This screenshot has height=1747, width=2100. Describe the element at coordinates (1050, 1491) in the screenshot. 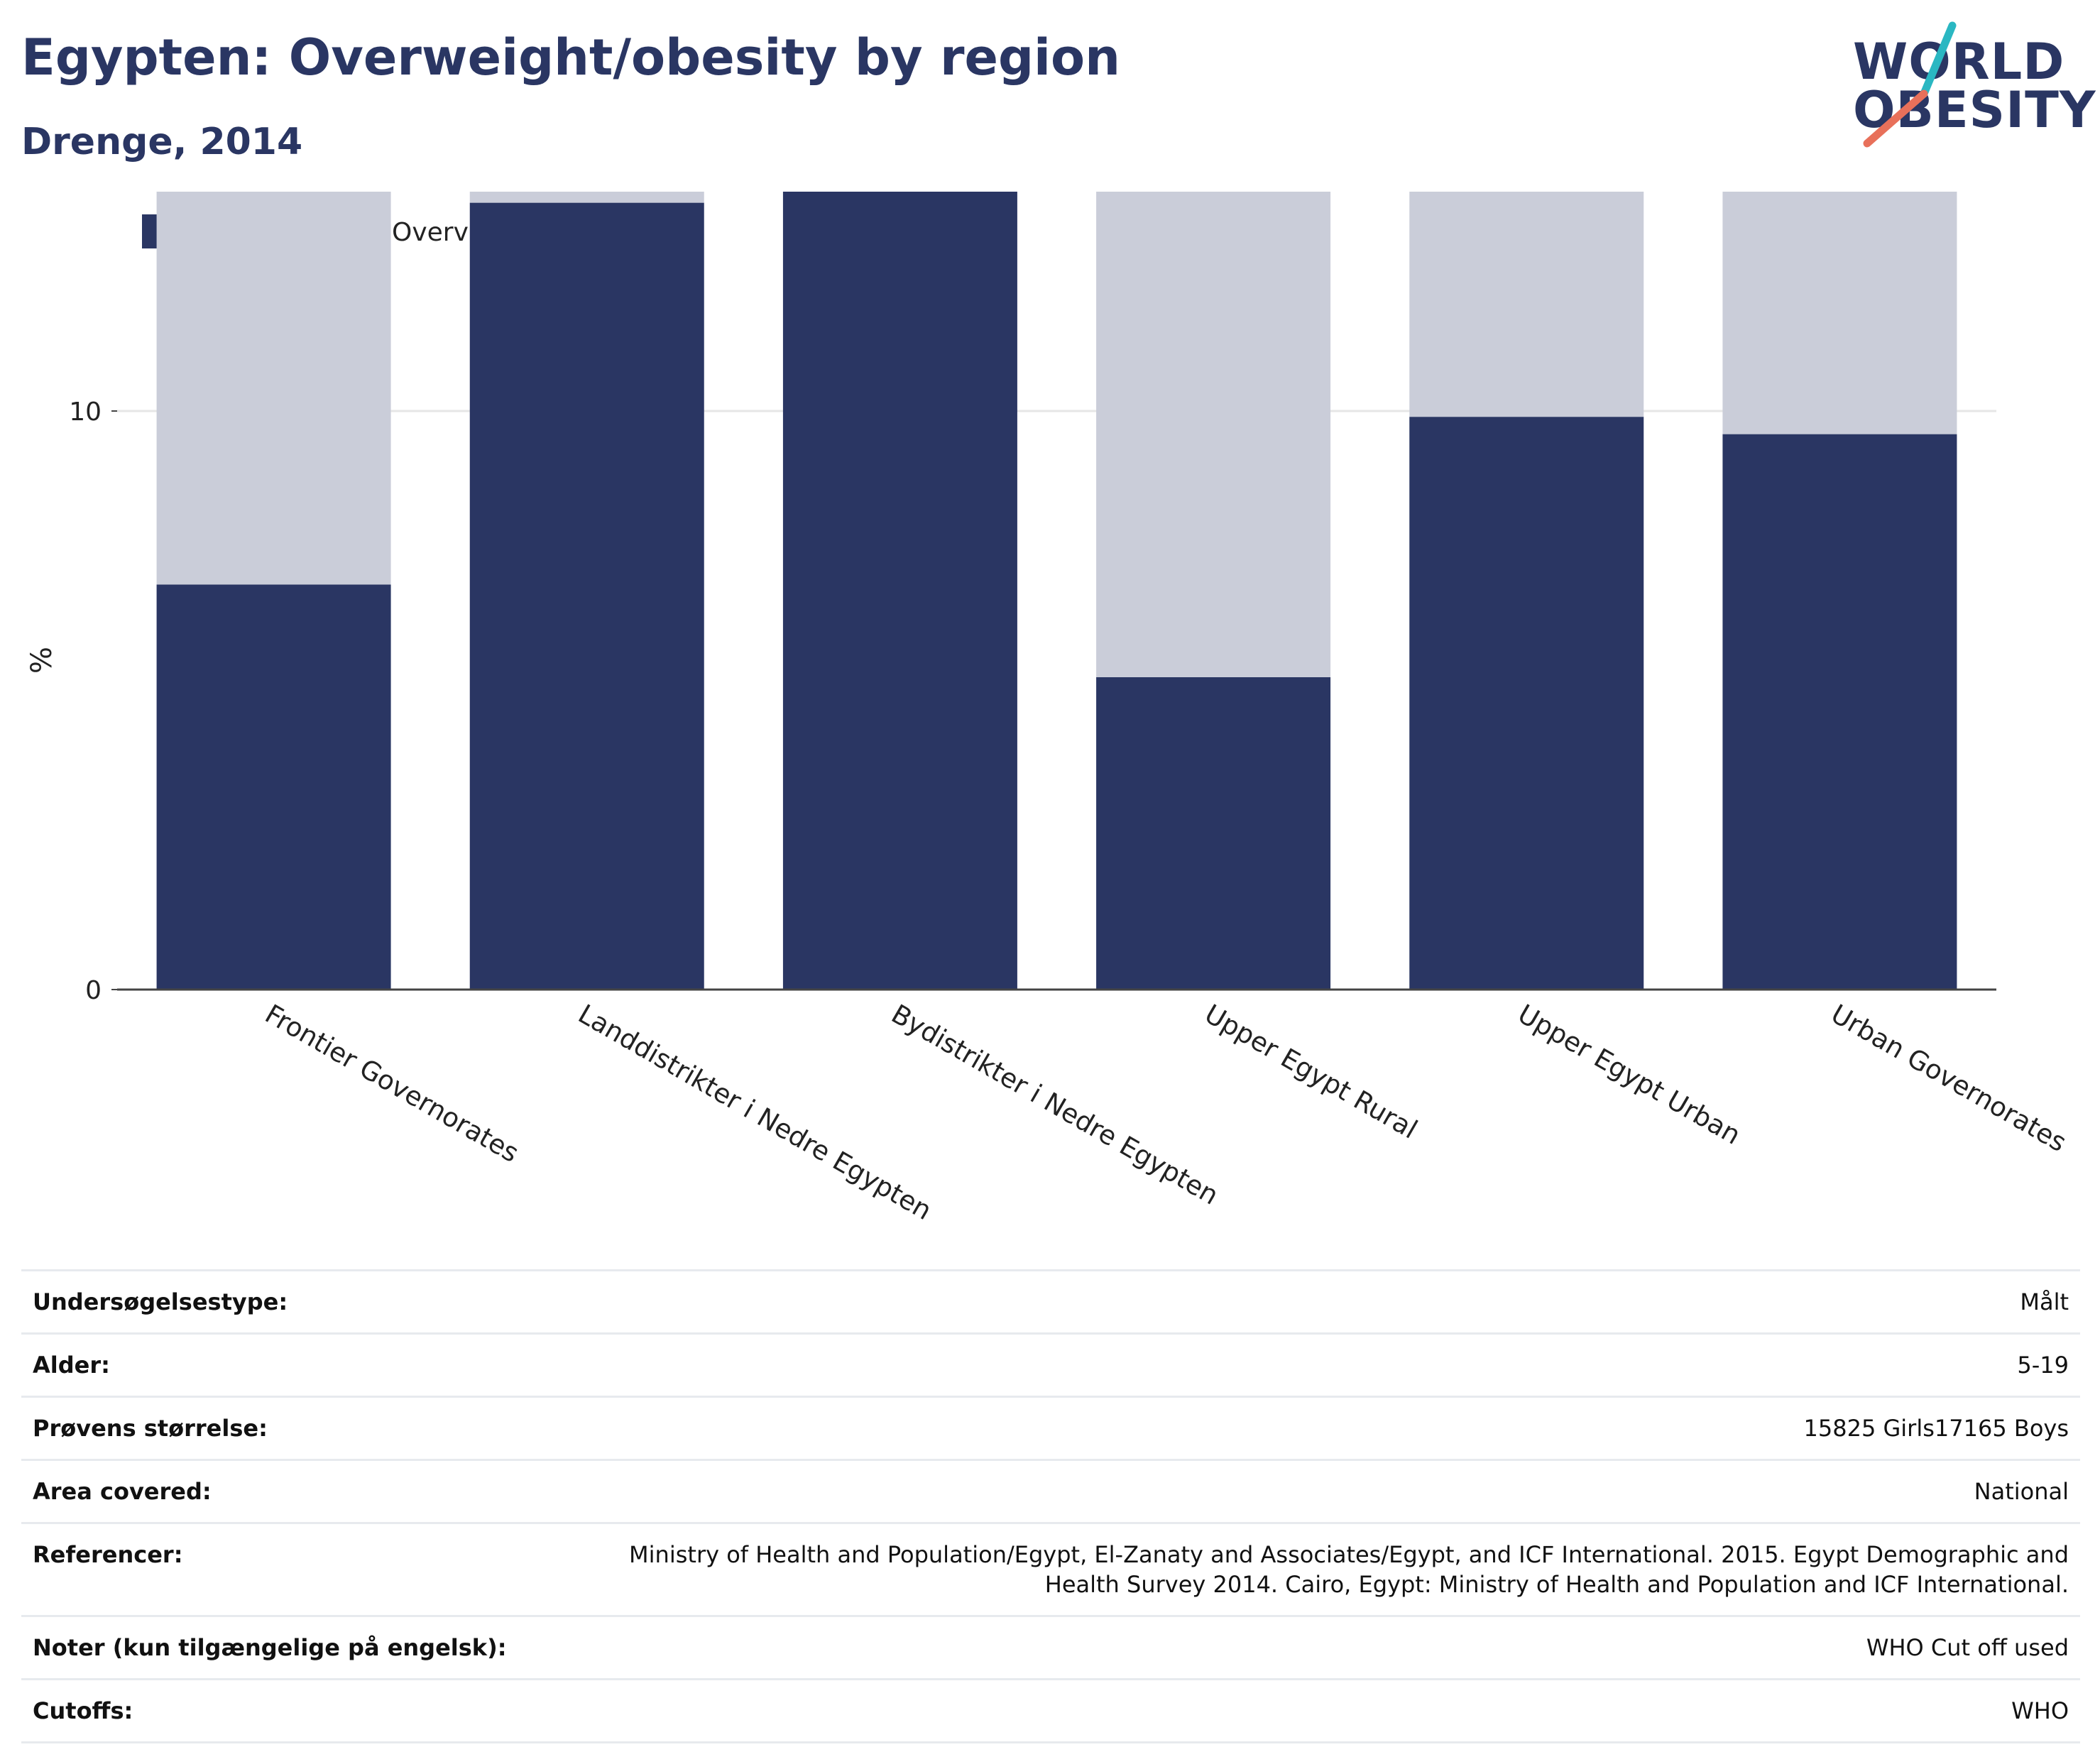

I see `info-row: Area covered: National` at that location.